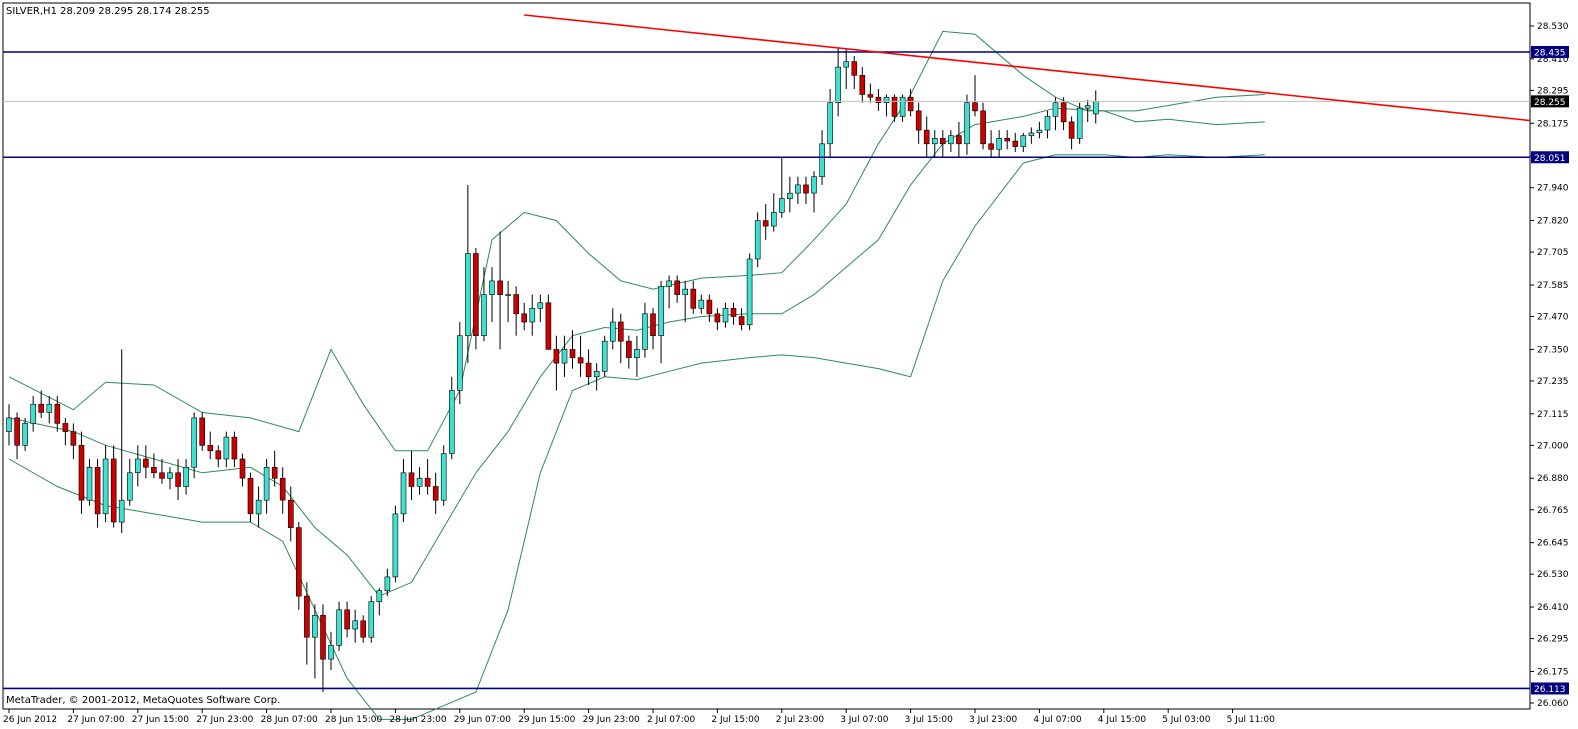 This screenshot has width=1578, height=729. Describe the element at coordinates (1553, 704) in the screenshot. I see `y-tick-label: 26.060` at that location.